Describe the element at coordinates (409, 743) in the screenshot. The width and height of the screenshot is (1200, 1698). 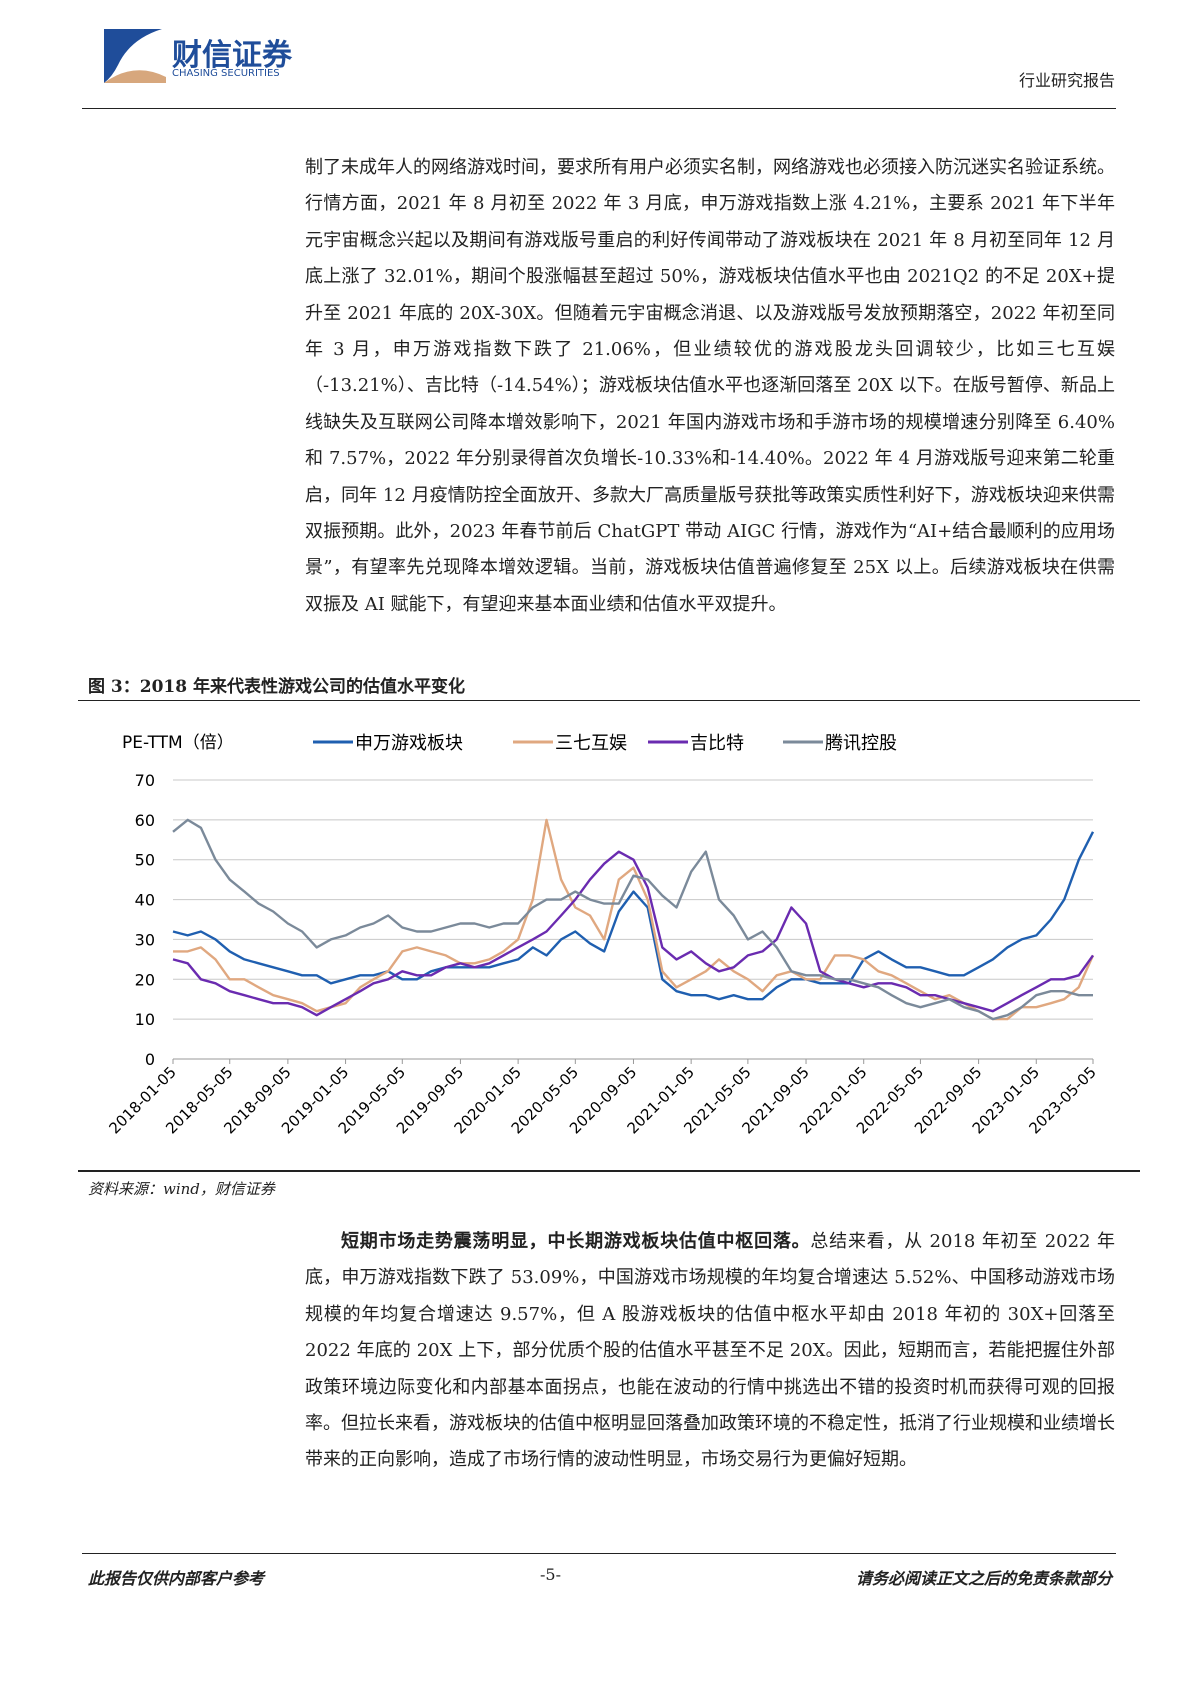
I see `legend-label: 申万游戏板块` at that location.